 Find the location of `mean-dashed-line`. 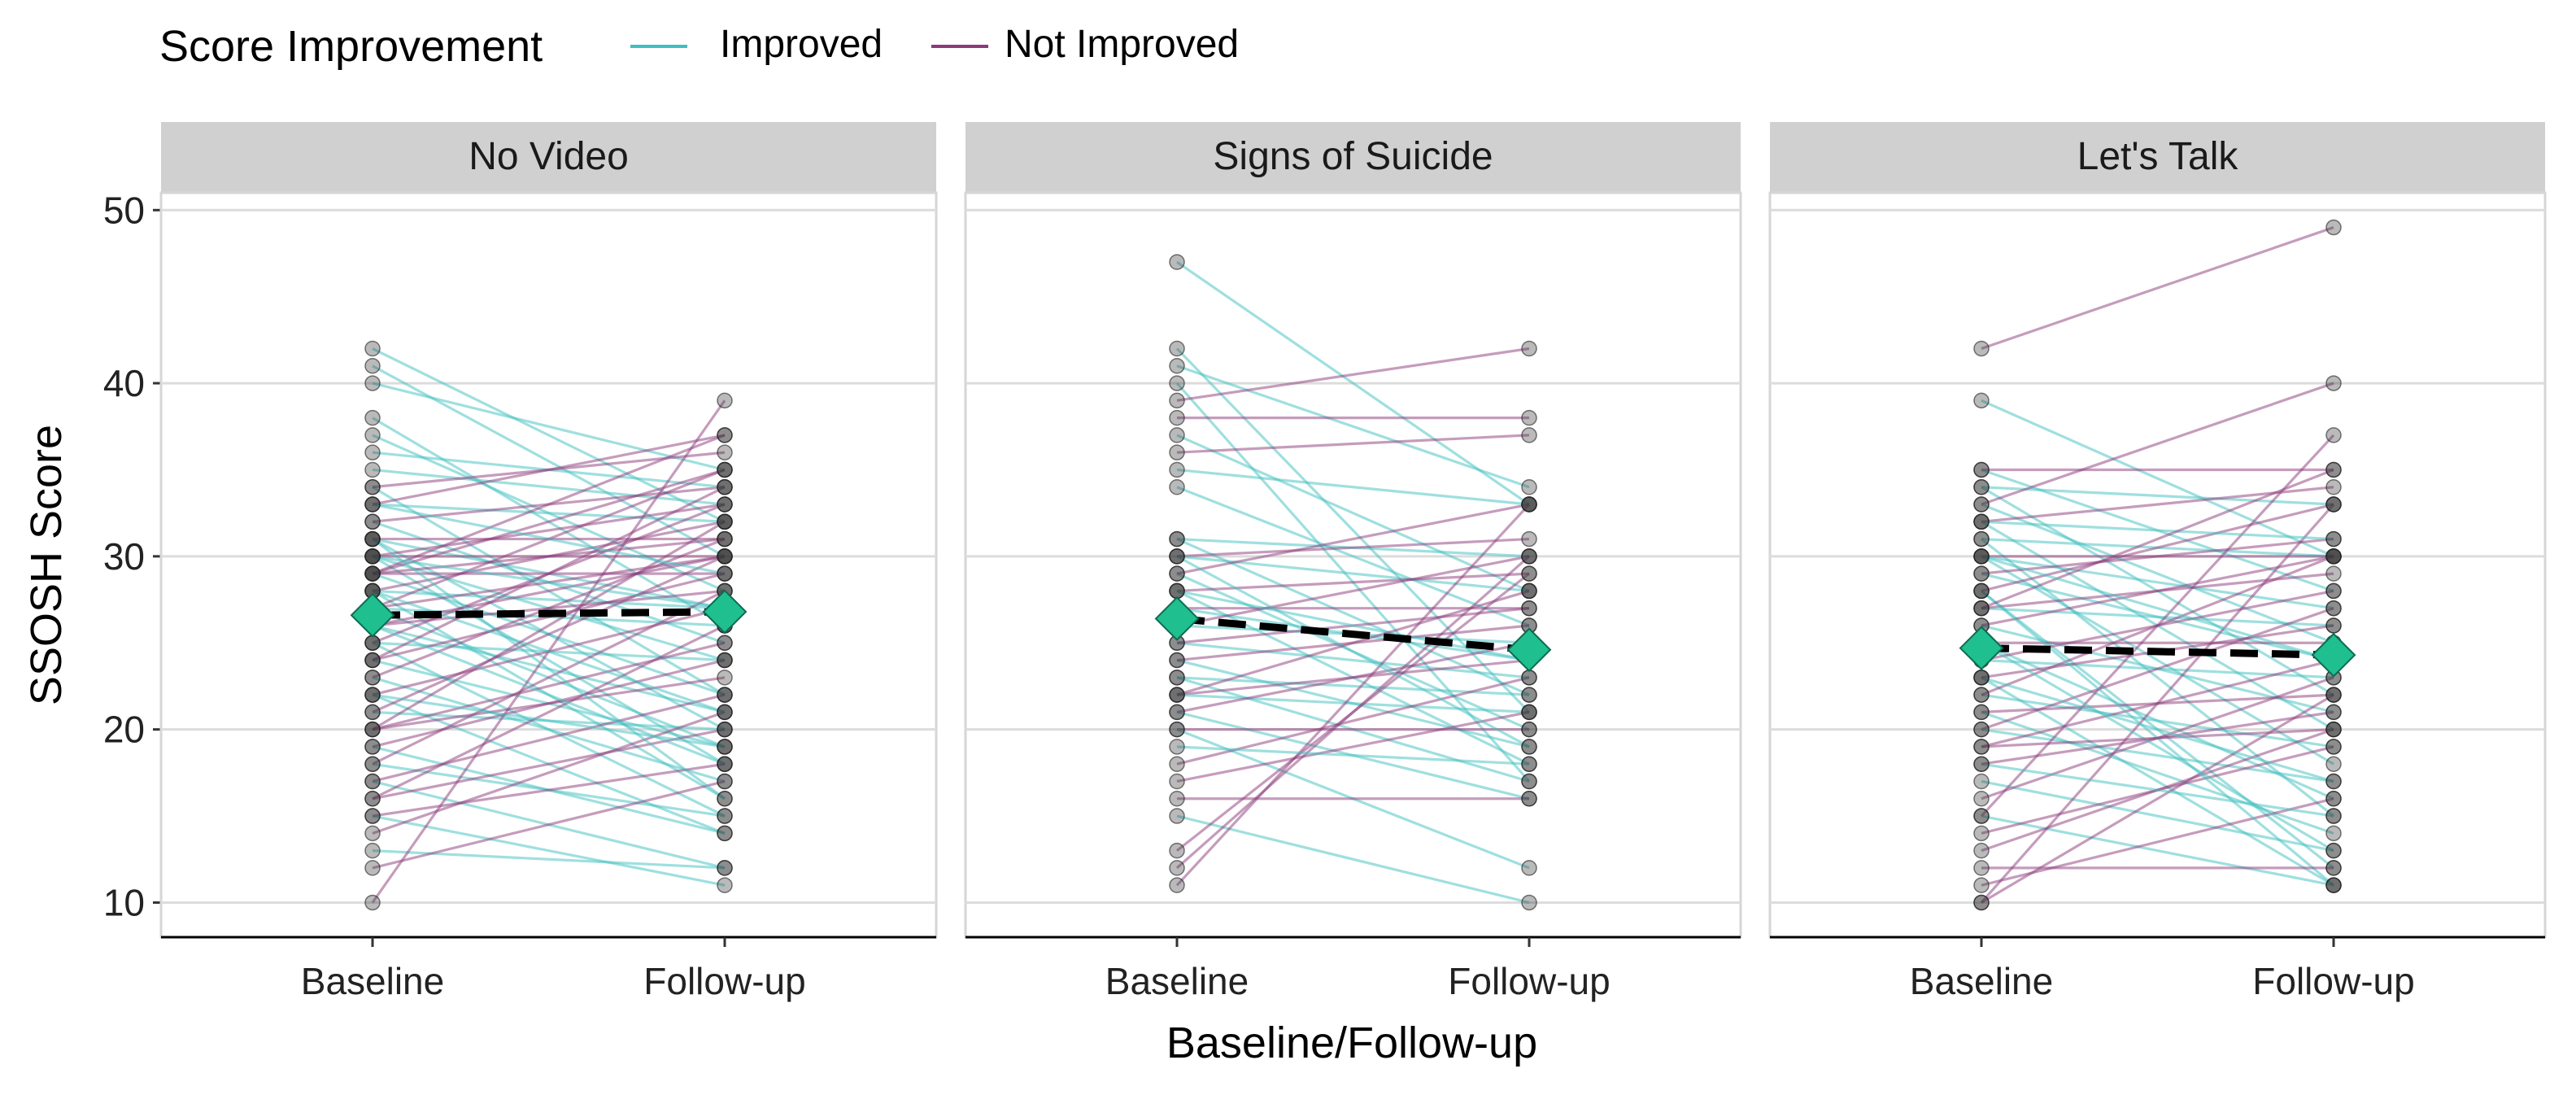

mean-dashed-line is located at coordinates (1353, 634).